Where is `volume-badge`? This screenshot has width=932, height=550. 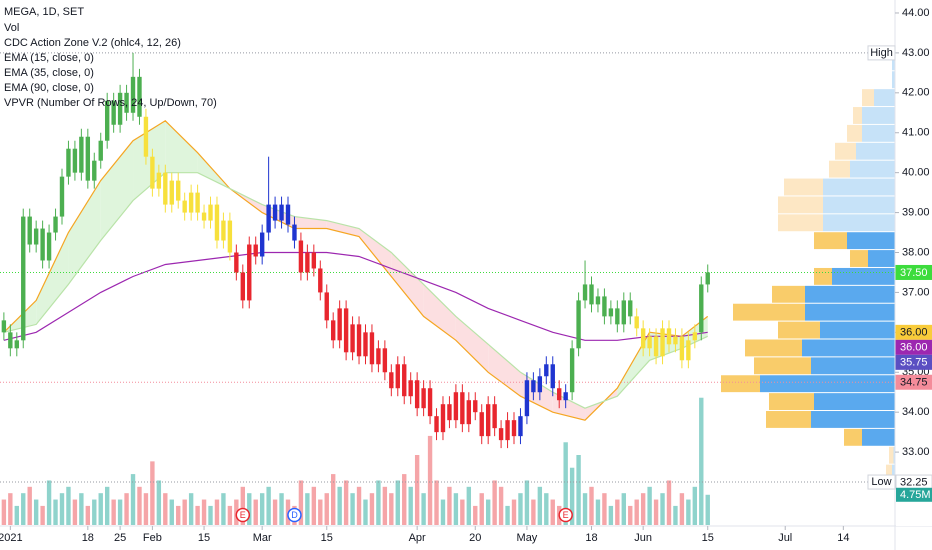
volume-badge is located at coordinates (914, 494).